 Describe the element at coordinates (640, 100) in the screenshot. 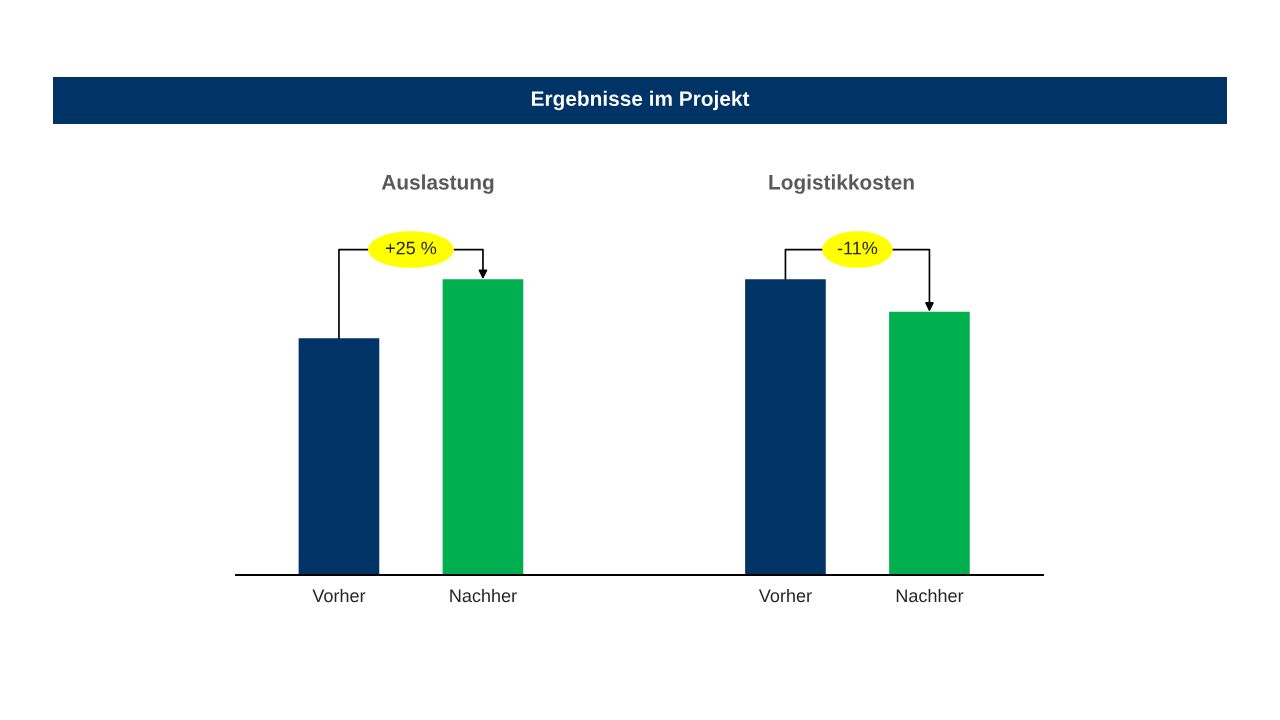

I see `text: Ergebnisse im Projekt` at that location.